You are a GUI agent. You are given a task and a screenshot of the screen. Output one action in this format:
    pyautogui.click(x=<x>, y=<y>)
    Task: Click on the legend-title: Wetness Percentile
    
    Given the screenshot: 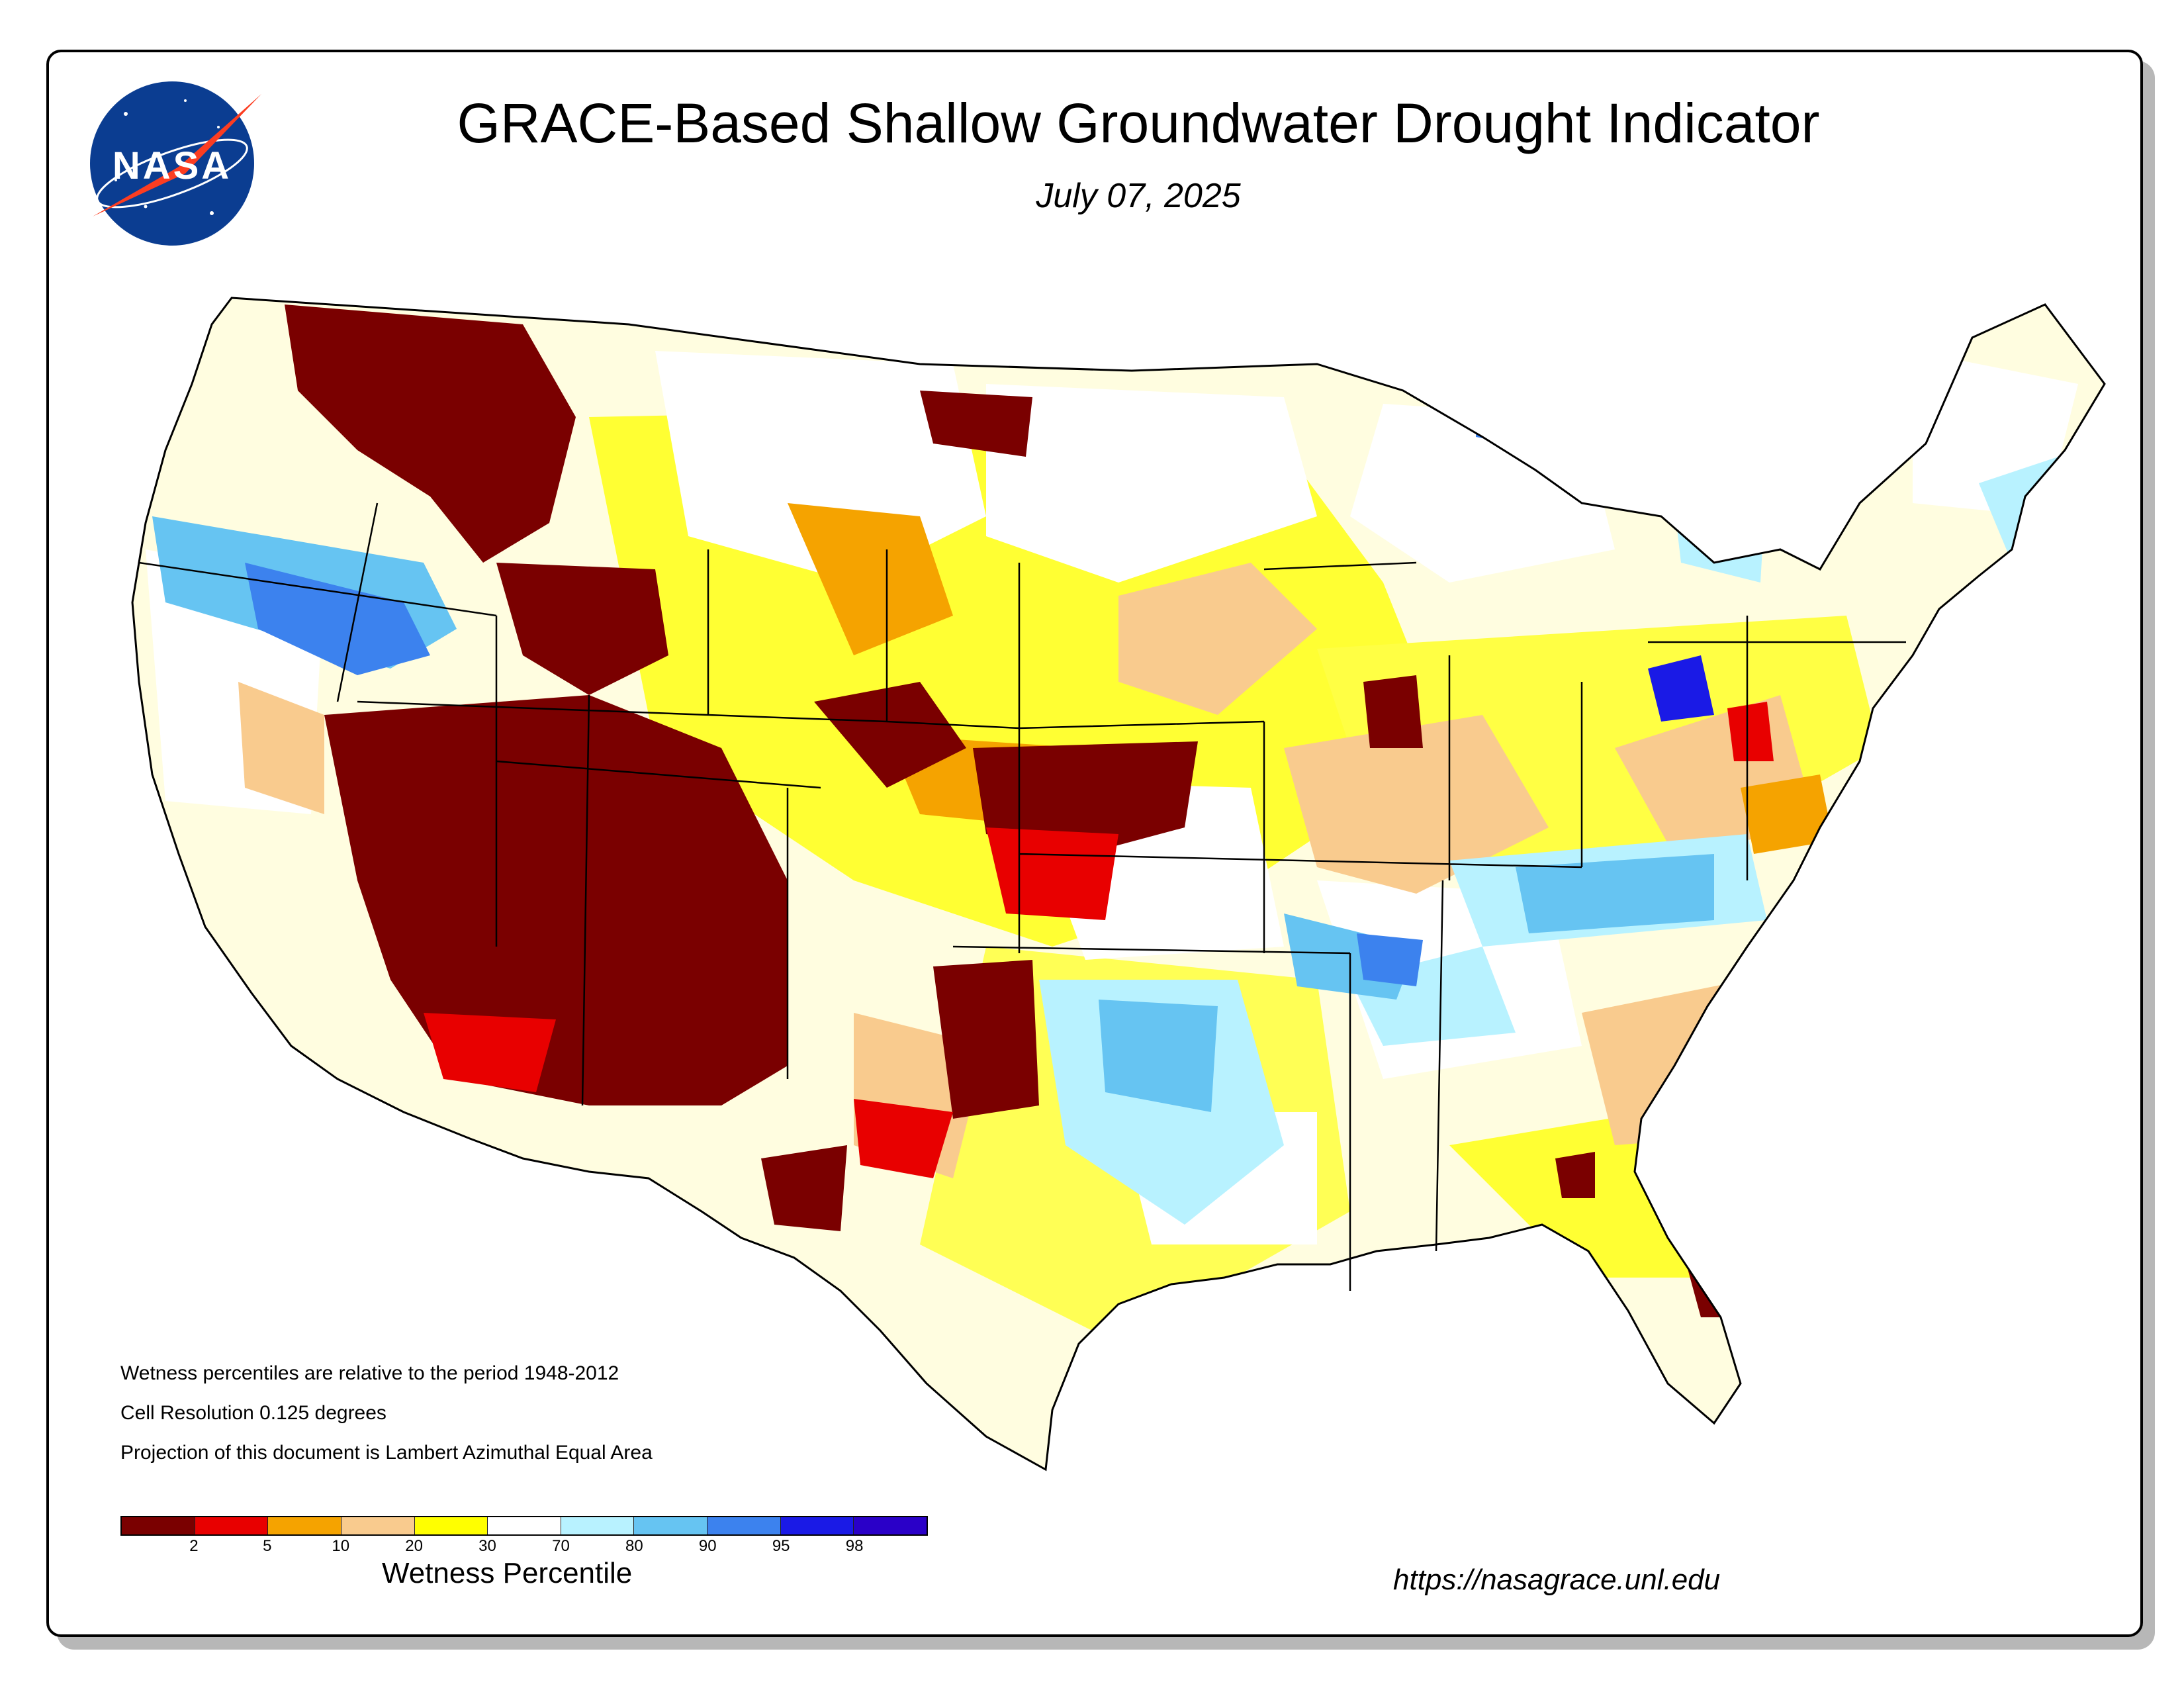 What is the action you would take?
    pyautogui.click(x=508, y=1573)
    